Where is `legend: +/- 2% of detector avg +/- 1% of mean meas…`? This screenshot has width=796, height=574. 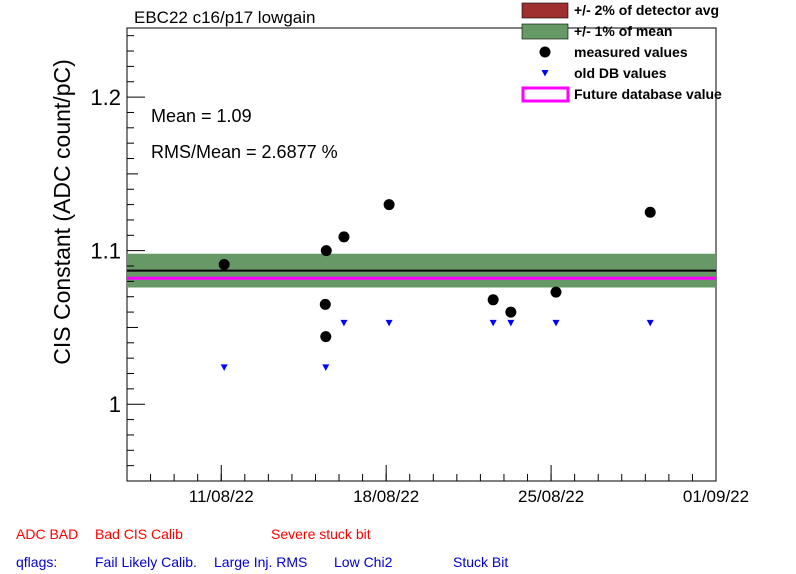 legend: +/- 2% of detector avg +/- 1% of mean meas… is located at coordinates (621, 52).